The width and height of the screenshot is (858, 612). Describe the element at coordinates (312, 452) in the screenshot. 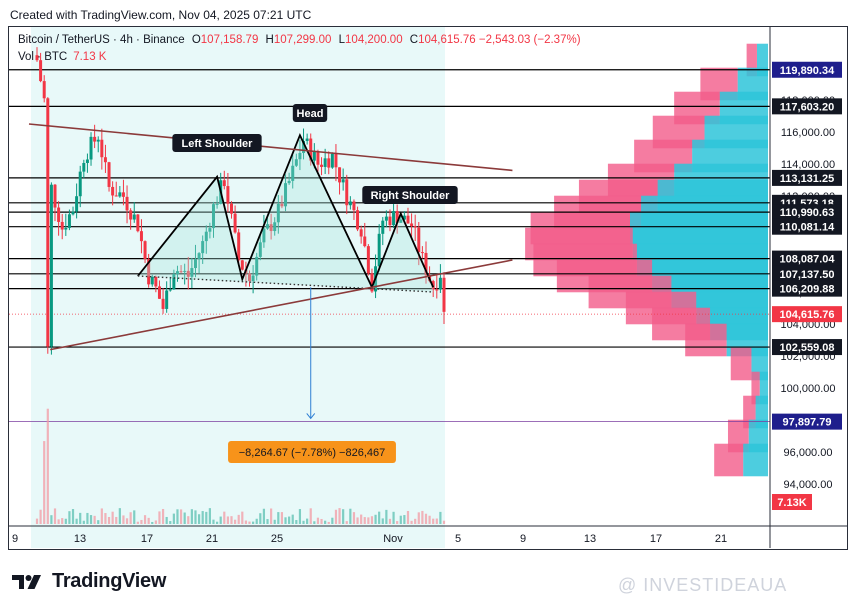

I see `measure-label-bg` at that location.